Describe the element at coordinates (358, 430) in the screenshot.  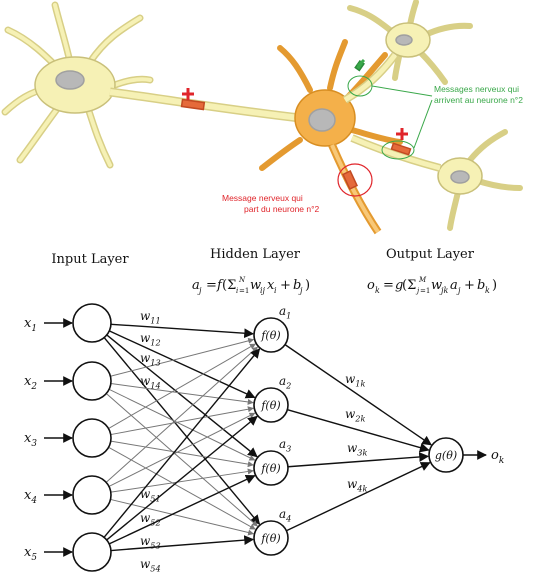
I see `edge-a2-o` at that location.